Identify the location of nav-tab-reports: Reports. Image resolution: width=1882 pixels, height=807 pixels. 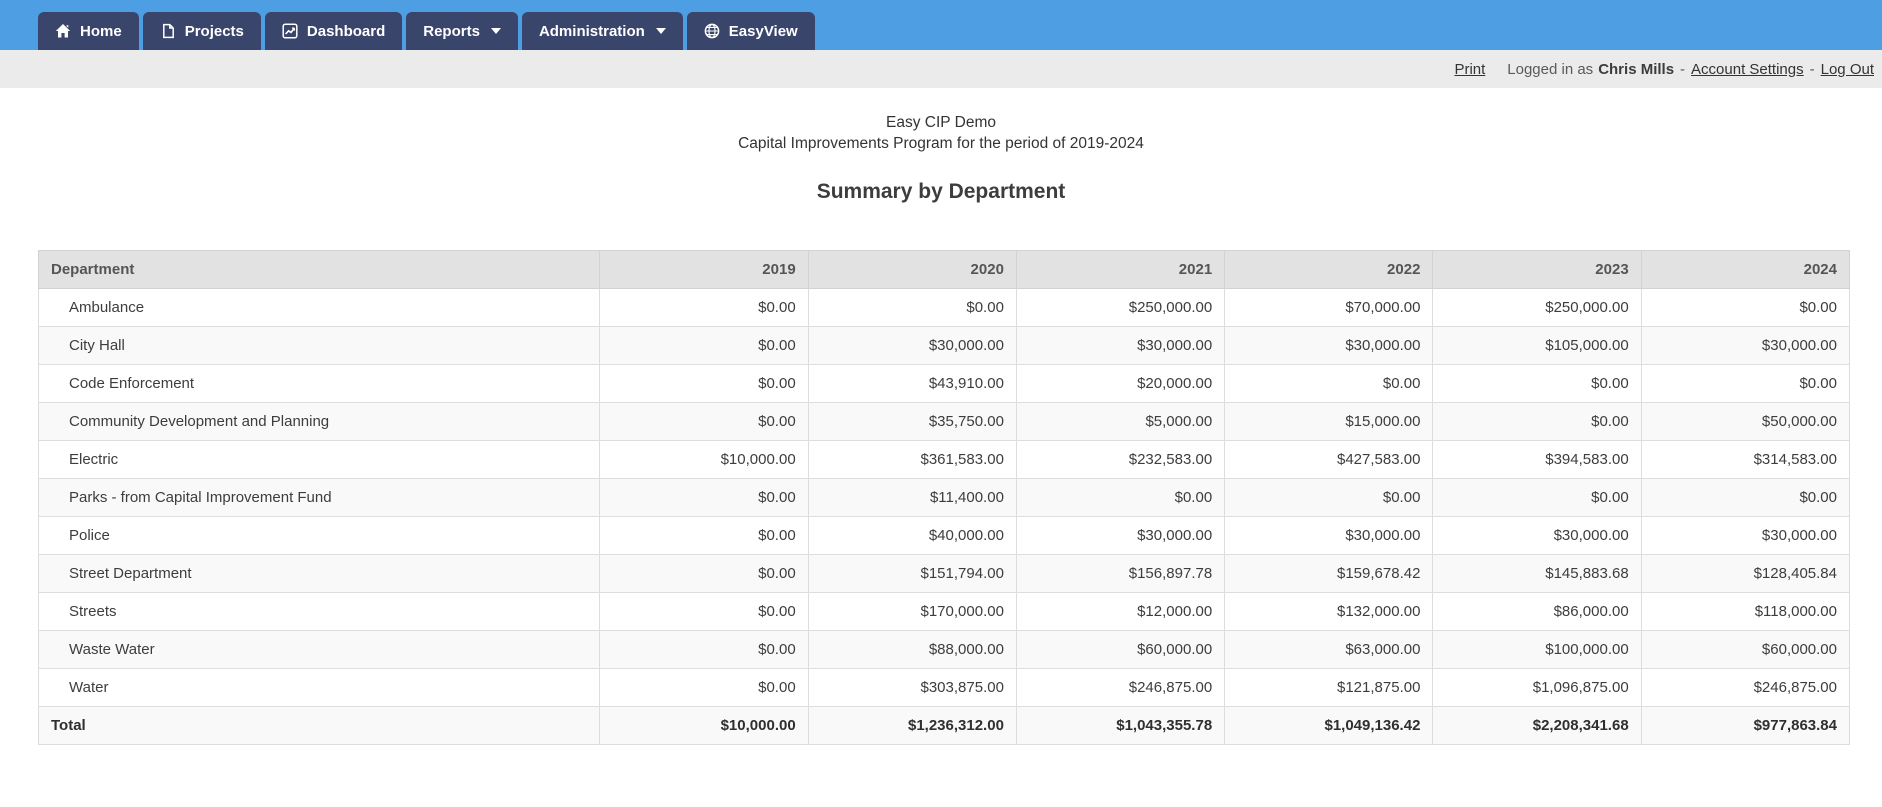
(462, 31).